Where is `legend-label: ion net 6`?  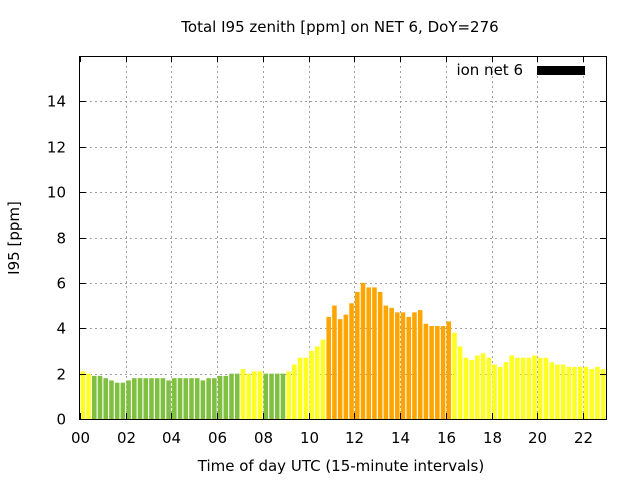 legend-label: ion net 6 is located at coordinates (489, 70).